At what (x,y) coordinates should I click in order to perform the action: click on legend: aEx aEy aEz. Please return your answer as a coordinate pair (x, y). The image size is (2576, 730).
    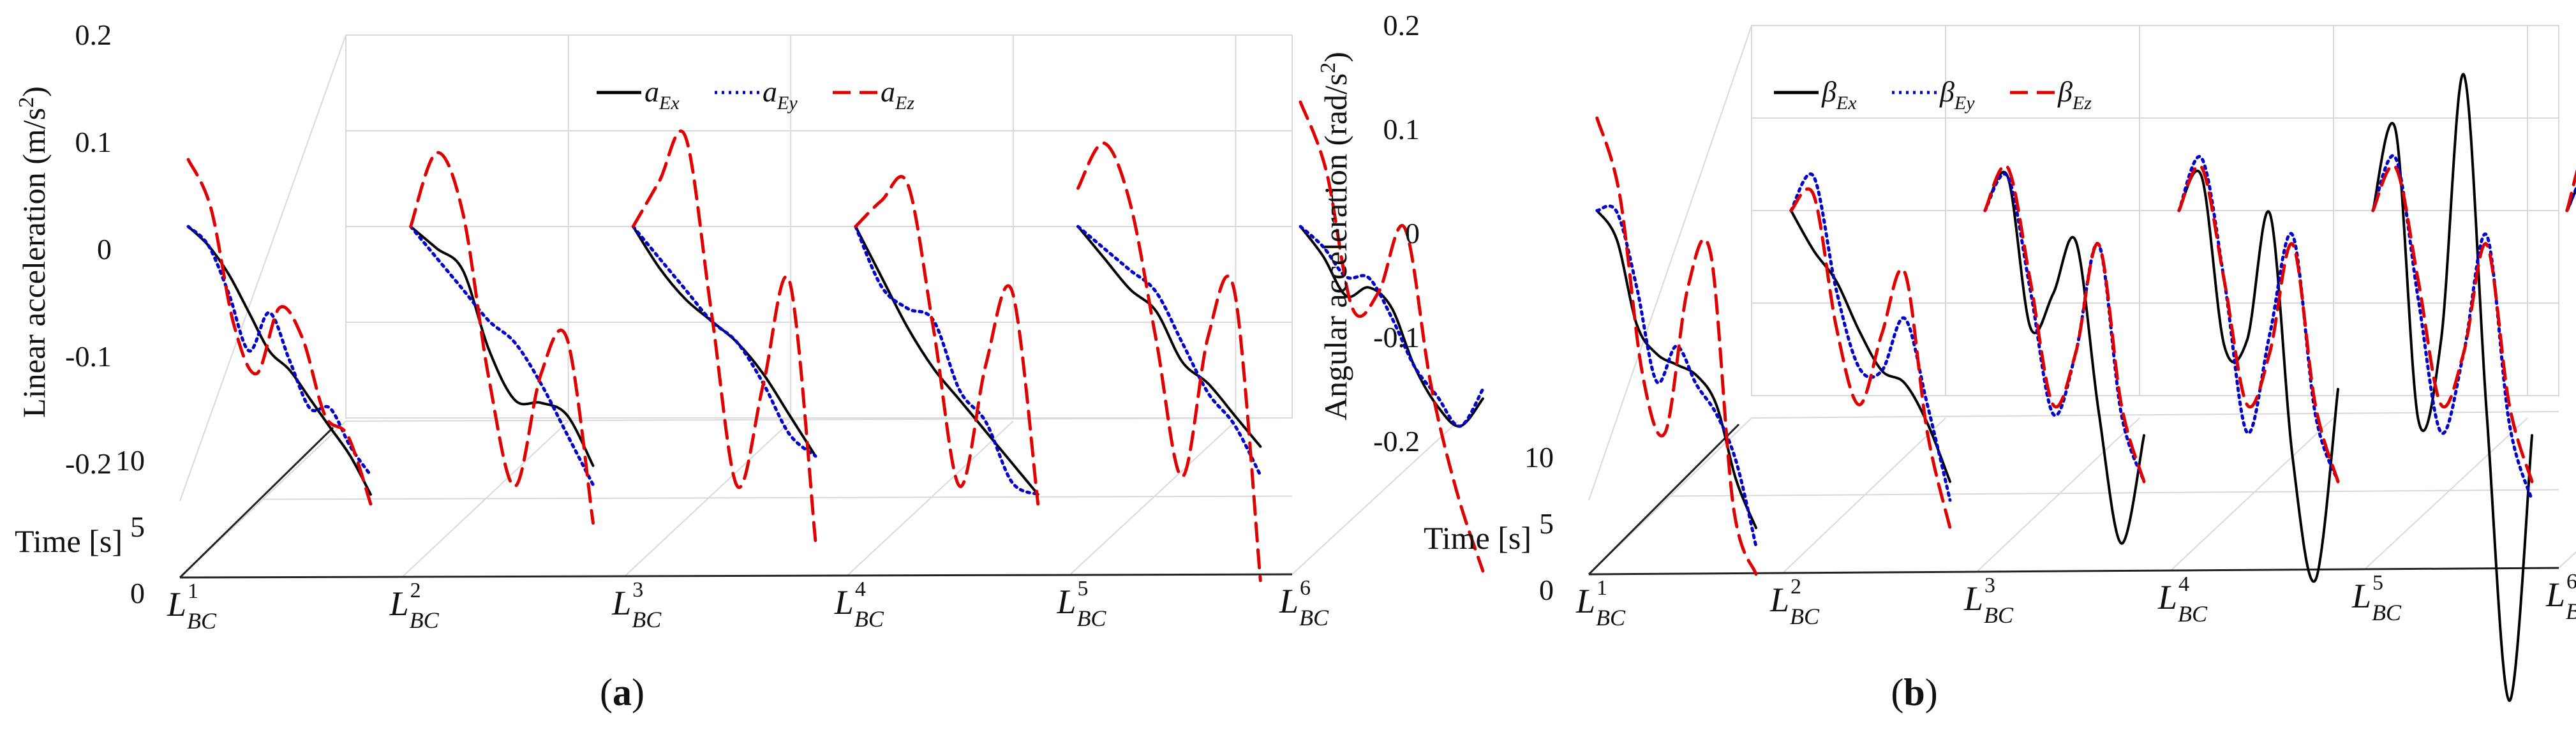
    Looking at the image, I should click on (755, 95).